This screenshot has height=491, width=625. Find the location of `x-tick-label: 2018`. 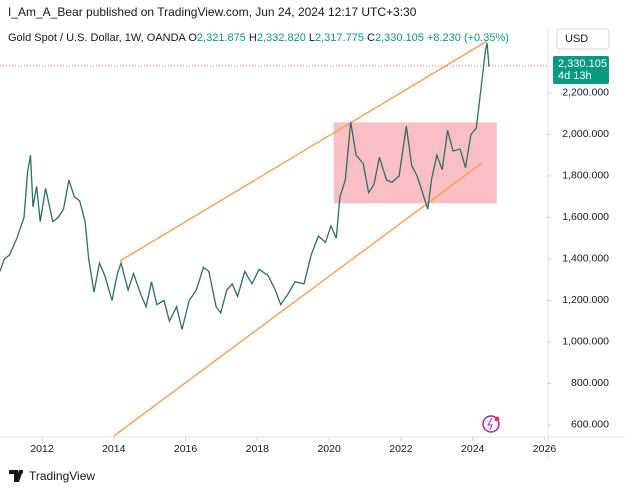

x-tick-label: 2018 is located at coordinates (258, 449).